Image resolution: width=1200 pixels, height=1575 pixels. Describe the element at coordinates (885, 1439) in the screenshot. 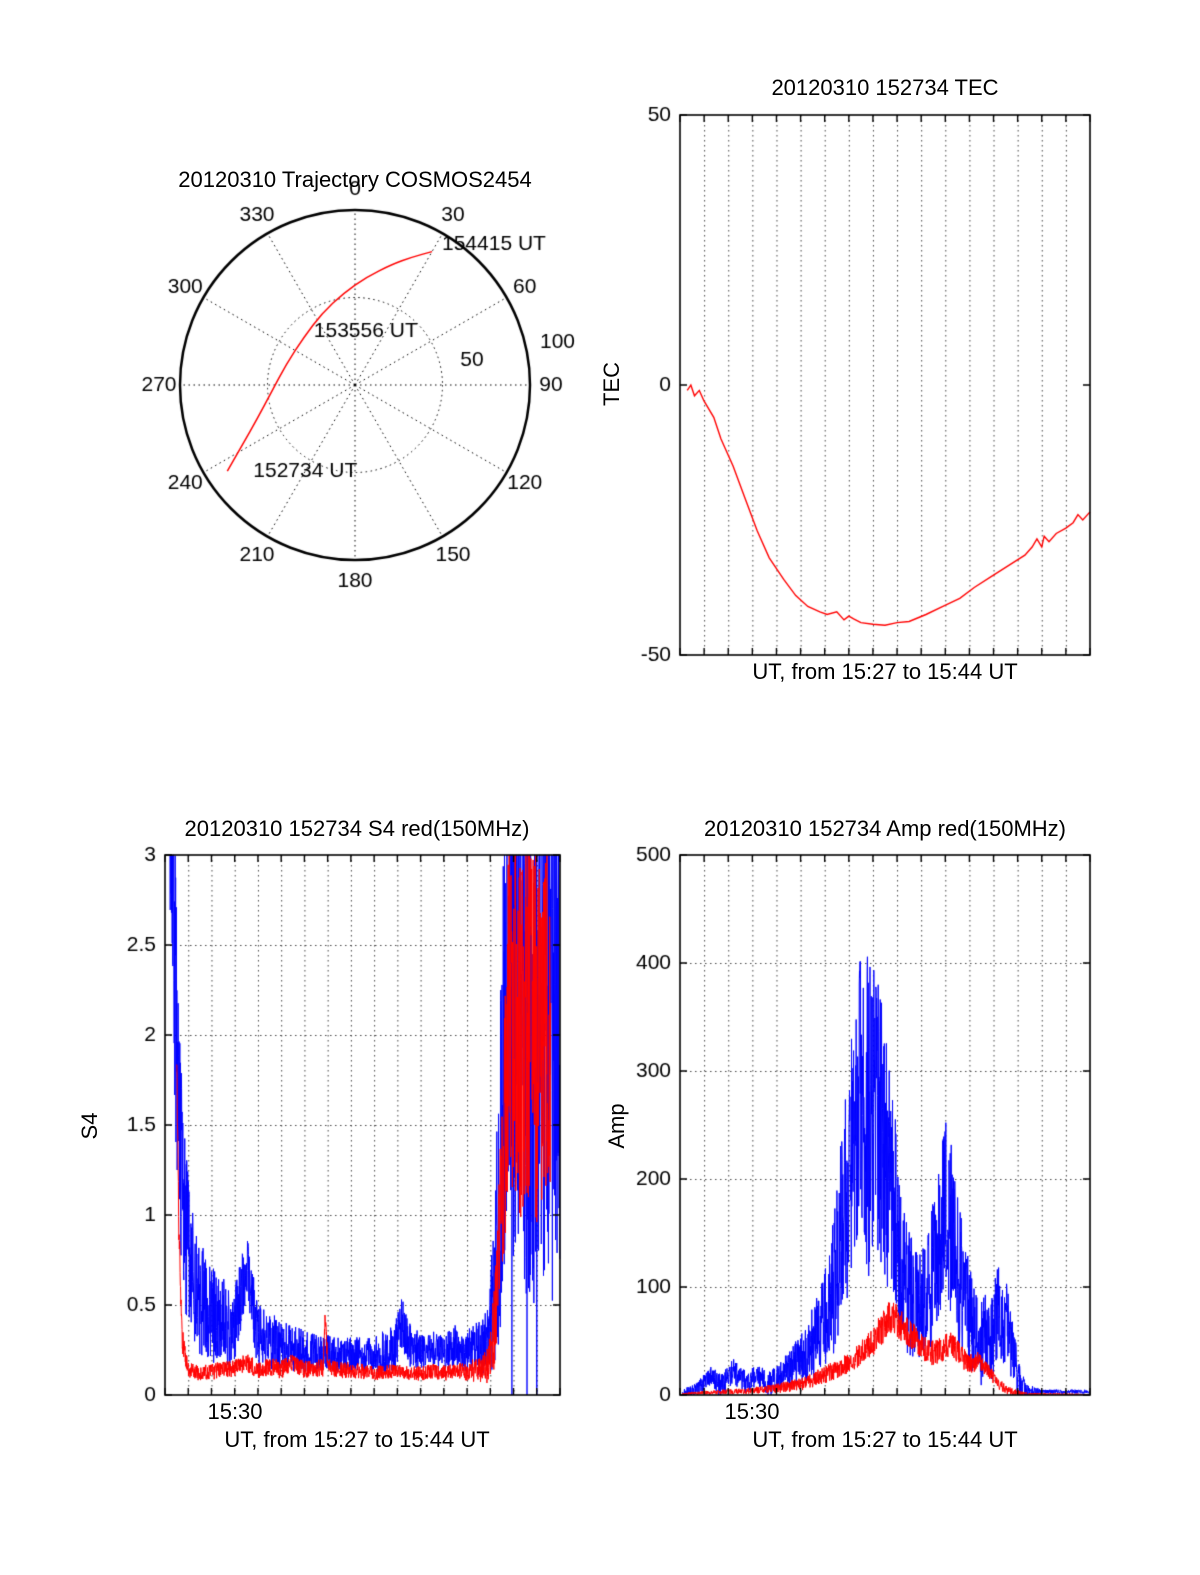

I see `amp-xlabel: UT, from 15:27 to 15:44 UT` at that location.